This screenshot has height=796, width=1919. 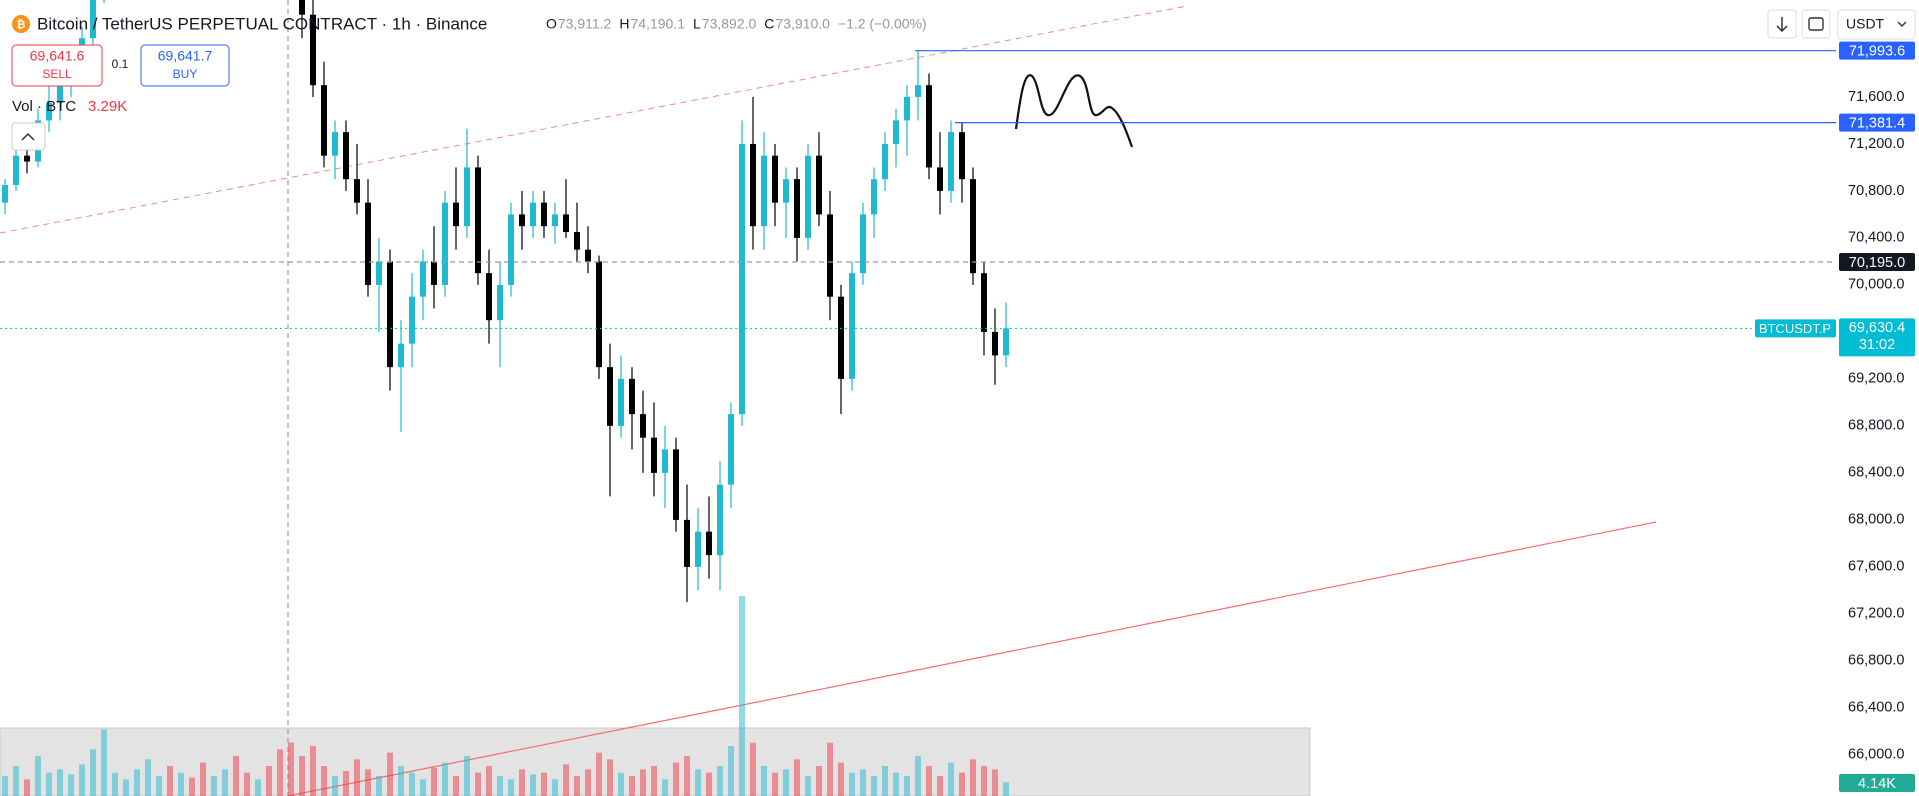 I want to click on coin-icon, so click(x=21, y=24).